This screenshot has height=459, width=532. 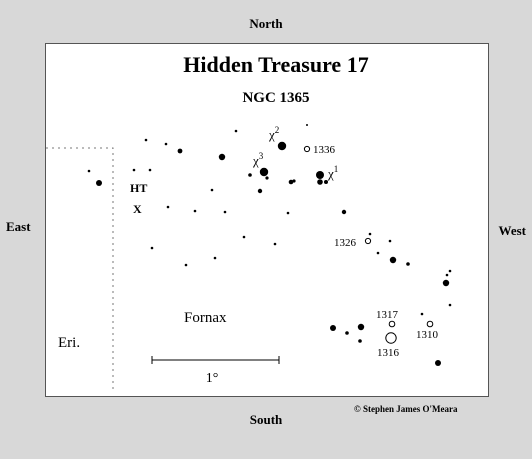 I want to click on star-chi-1-label: χ1, so click(x=332, y=172).